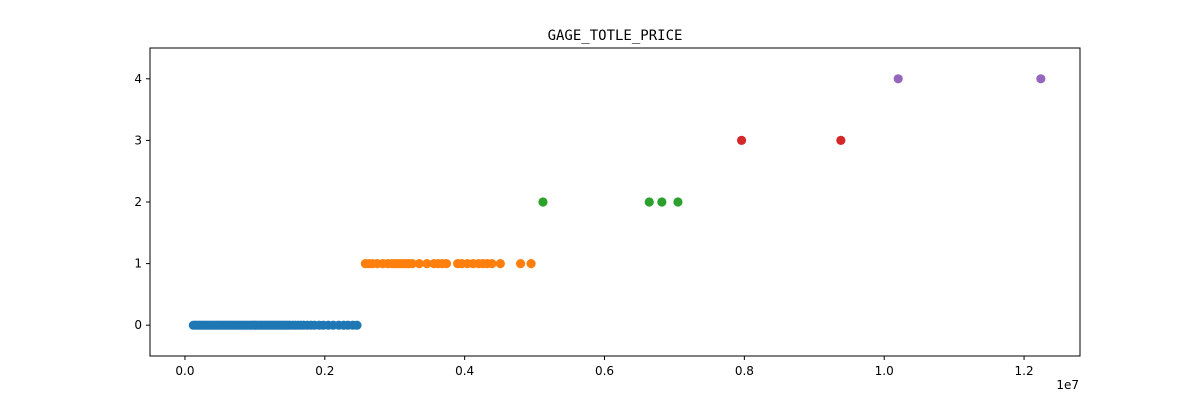  What do you see at coordinates (324, 371) in the screenshot?
I see `x-tick-label: 0.2` at bounding box center [324, 371].